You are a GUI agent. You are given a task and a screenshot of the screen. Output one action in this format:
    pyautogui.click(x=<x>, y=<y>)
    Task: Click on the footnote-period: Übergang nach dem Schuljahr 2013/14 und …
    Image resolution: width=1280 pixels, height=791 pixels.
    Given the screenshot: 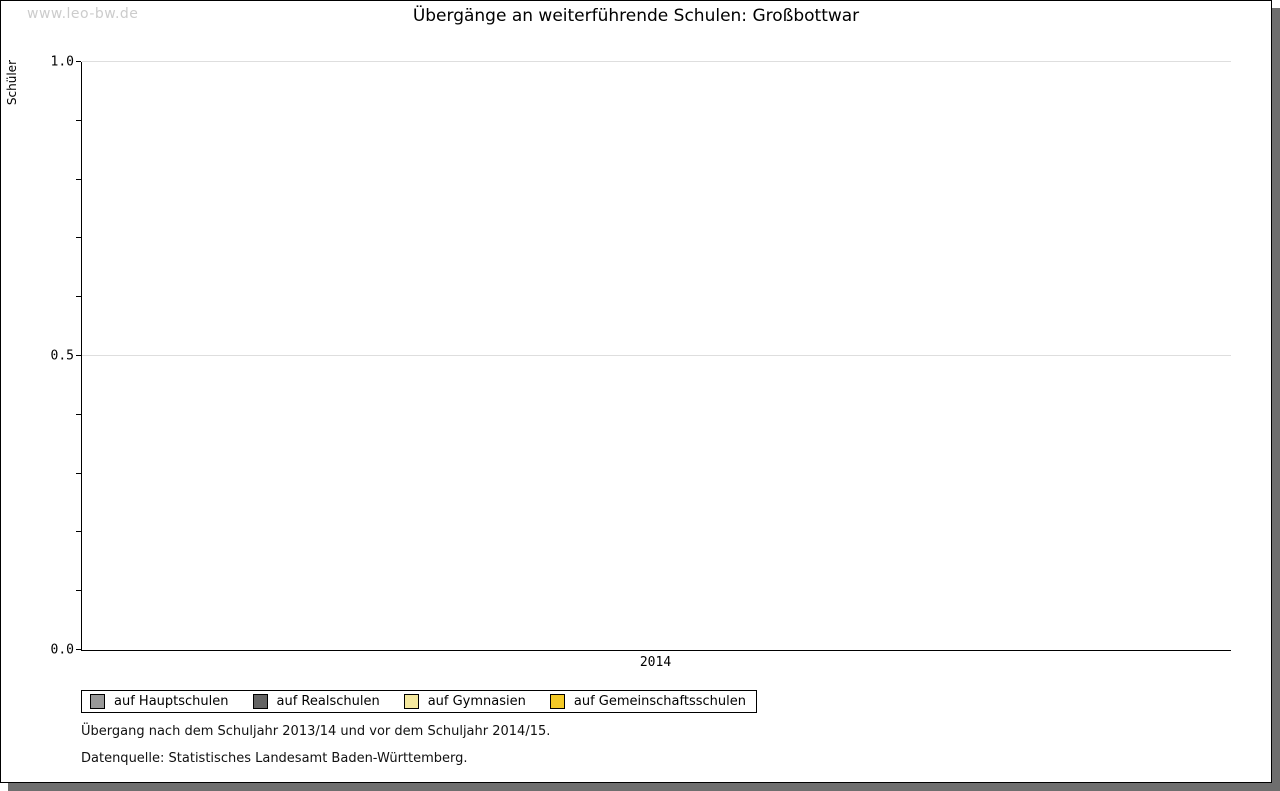 What is the action you would take?
    pyautogui.click(x=316, y=731)
    